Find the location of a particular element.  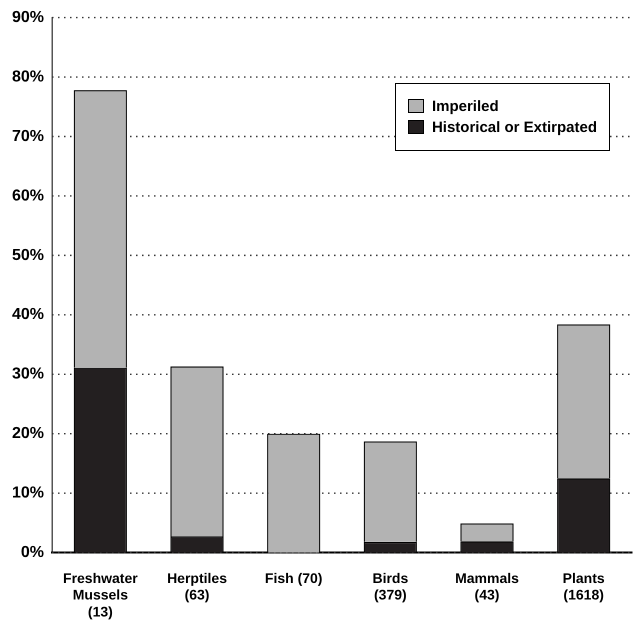

y-tick-label: 90% is located at coordinates (28, 17).